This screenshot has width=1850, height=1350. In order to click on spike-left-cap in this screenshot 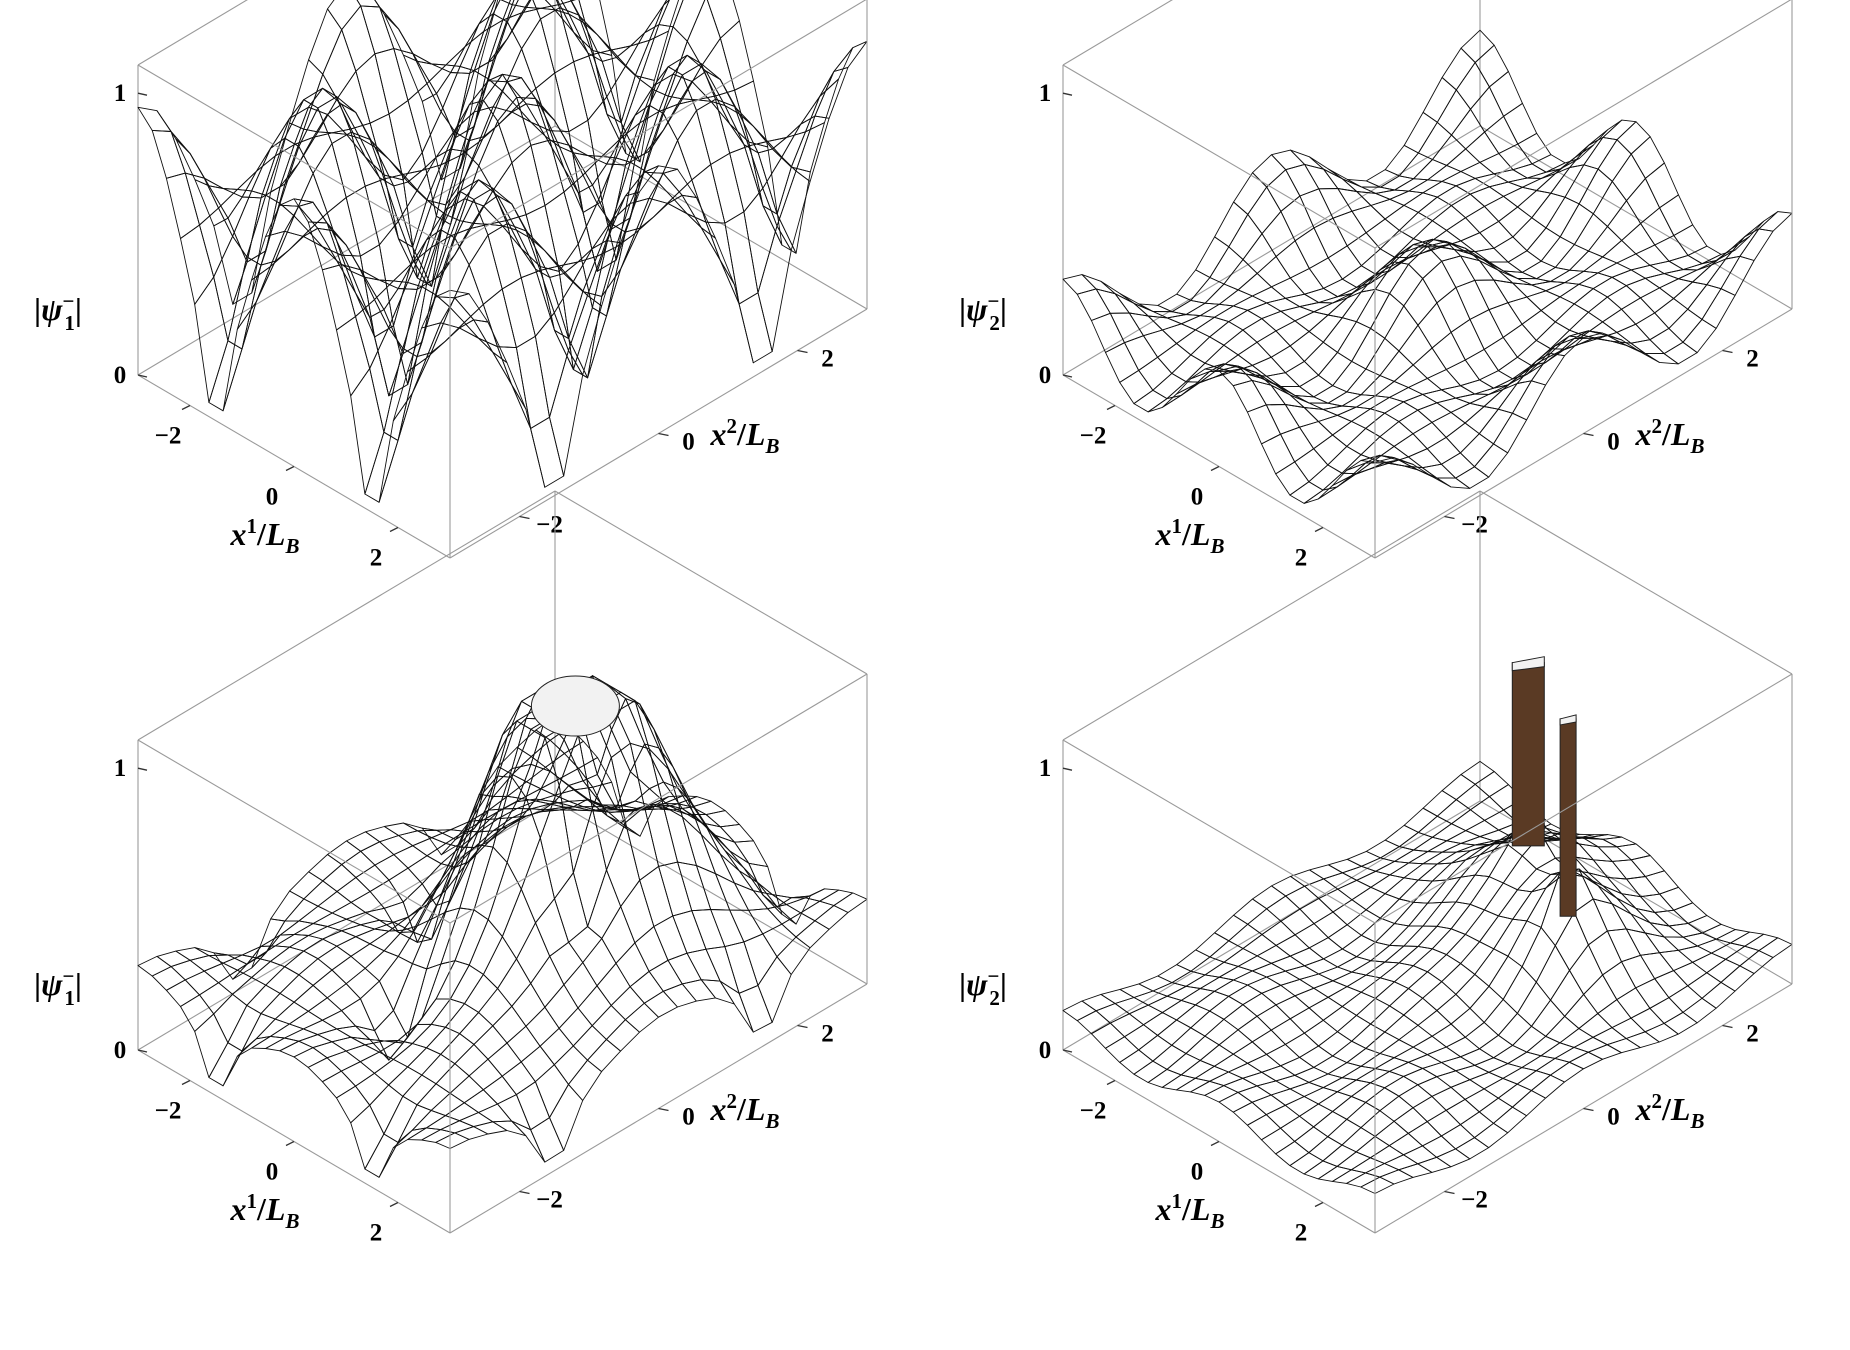, I will do `click(1528, 664)`.